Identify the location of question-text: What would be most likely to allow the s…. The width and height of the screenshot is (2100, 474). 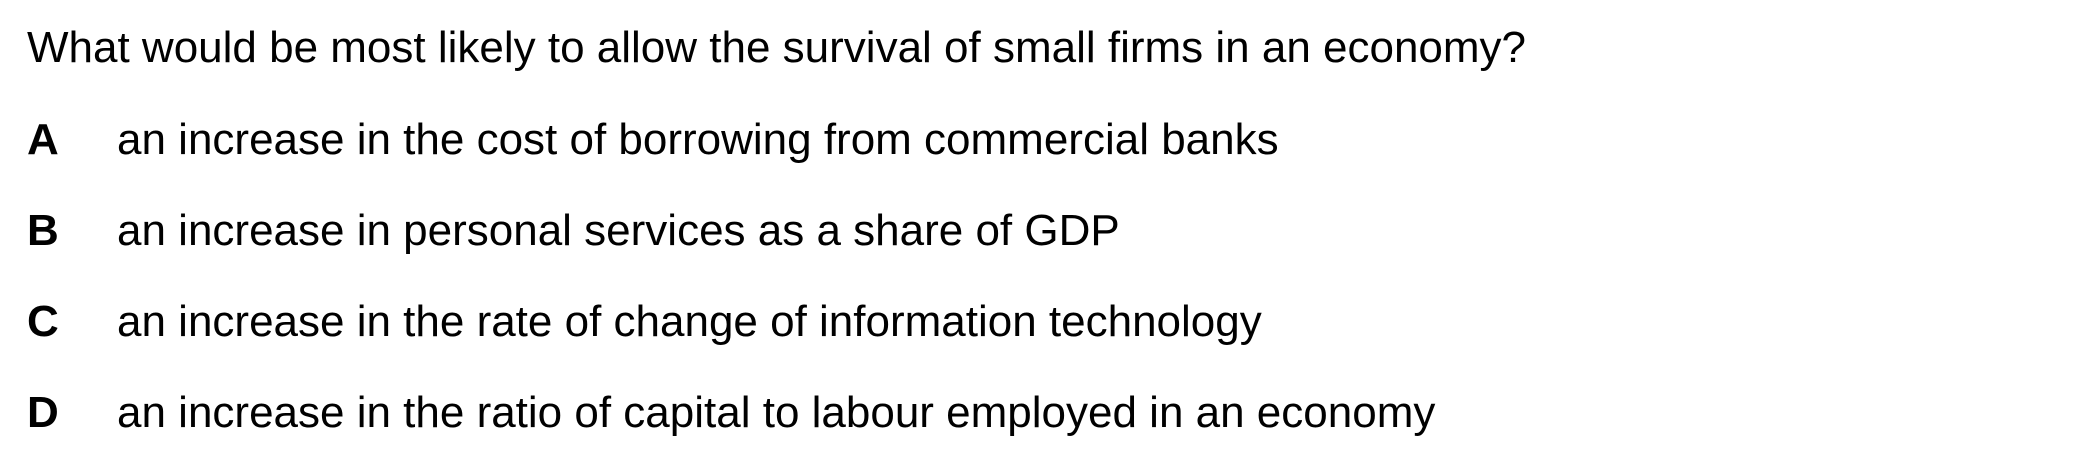
(777, 47).